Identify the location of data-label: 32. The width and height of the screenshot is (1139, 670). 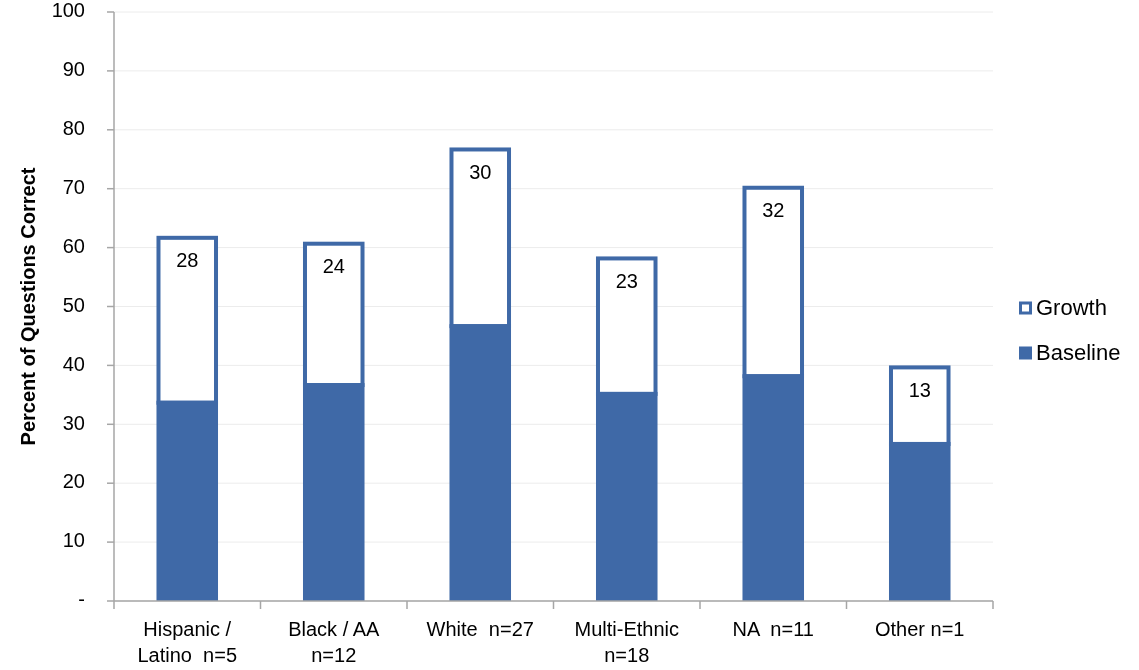
(773, 210).